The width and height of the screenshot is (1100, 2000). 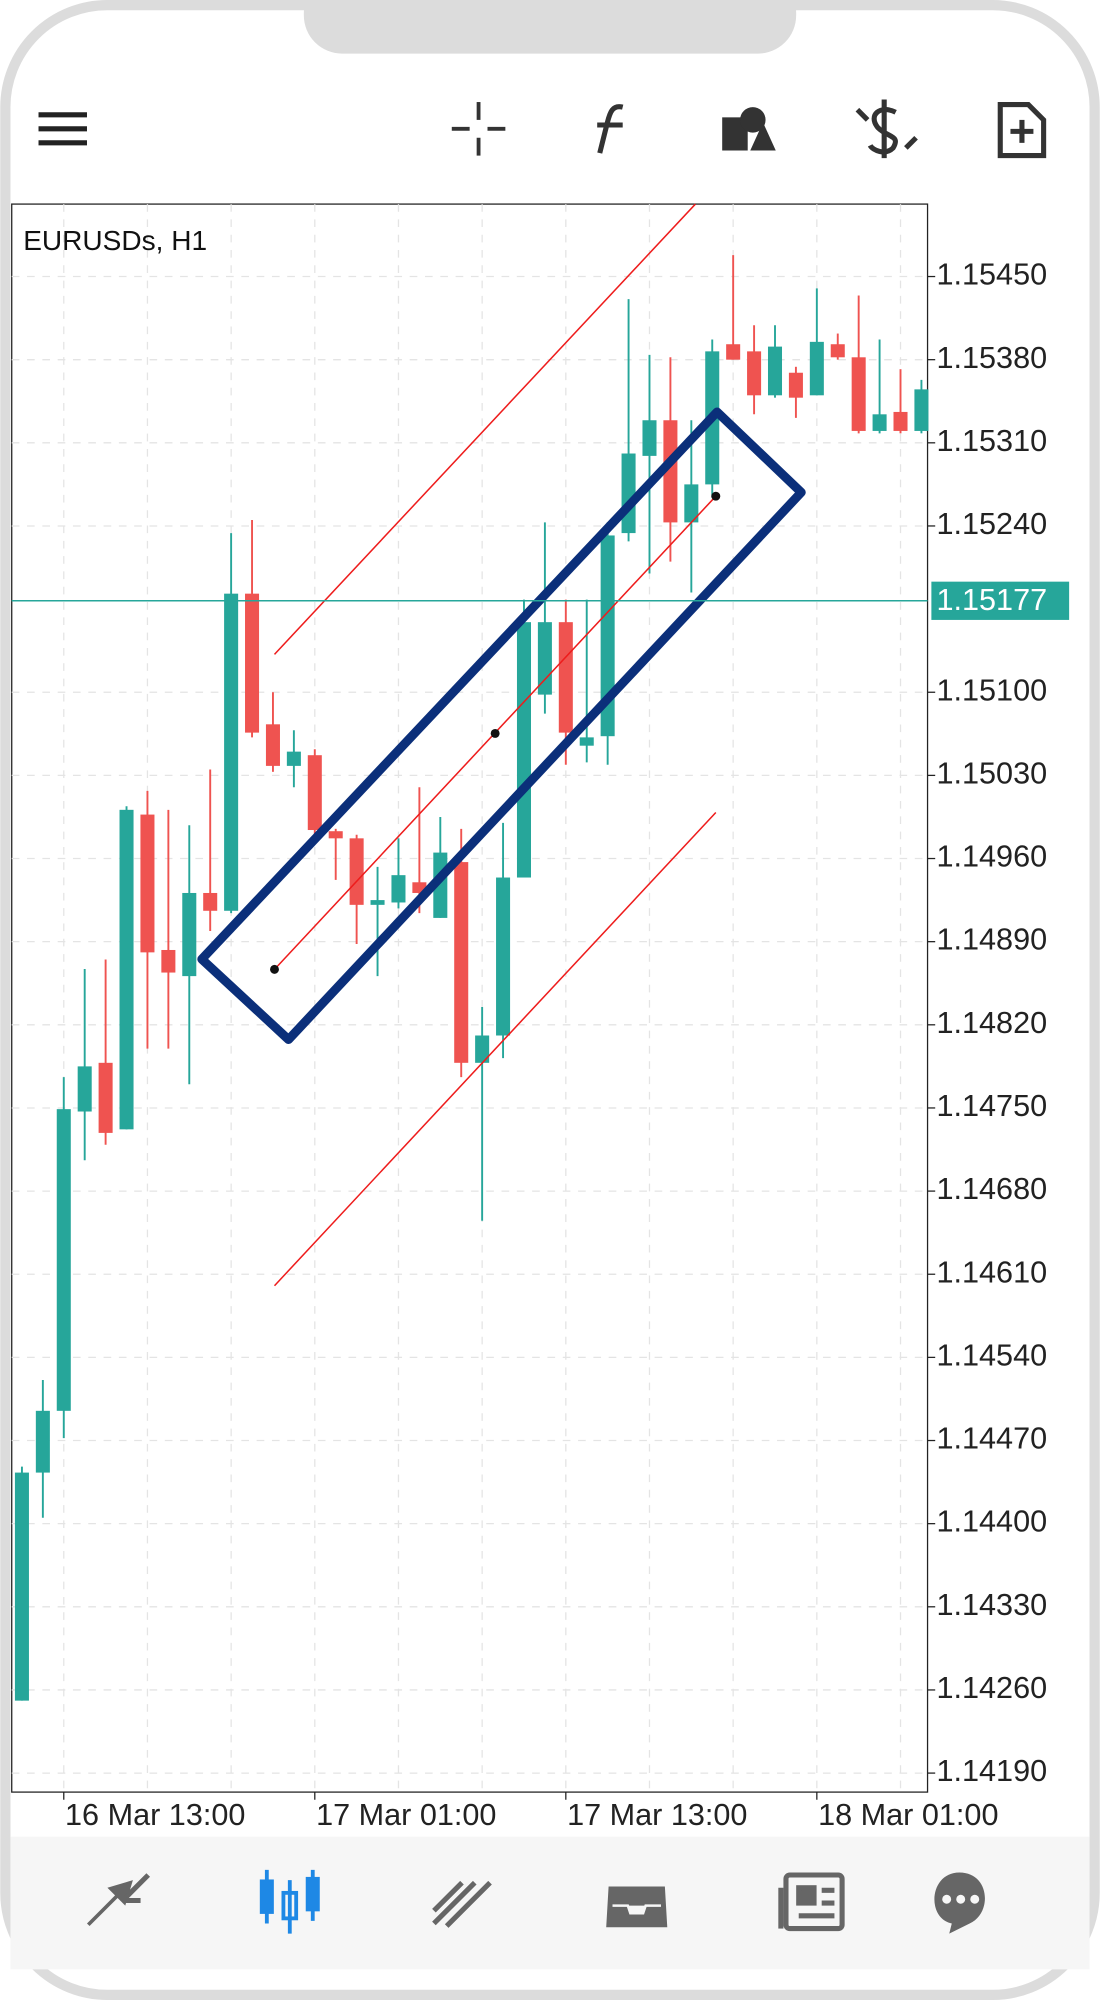 I want to click on current-price-tag, so click(x=1000, y=600).